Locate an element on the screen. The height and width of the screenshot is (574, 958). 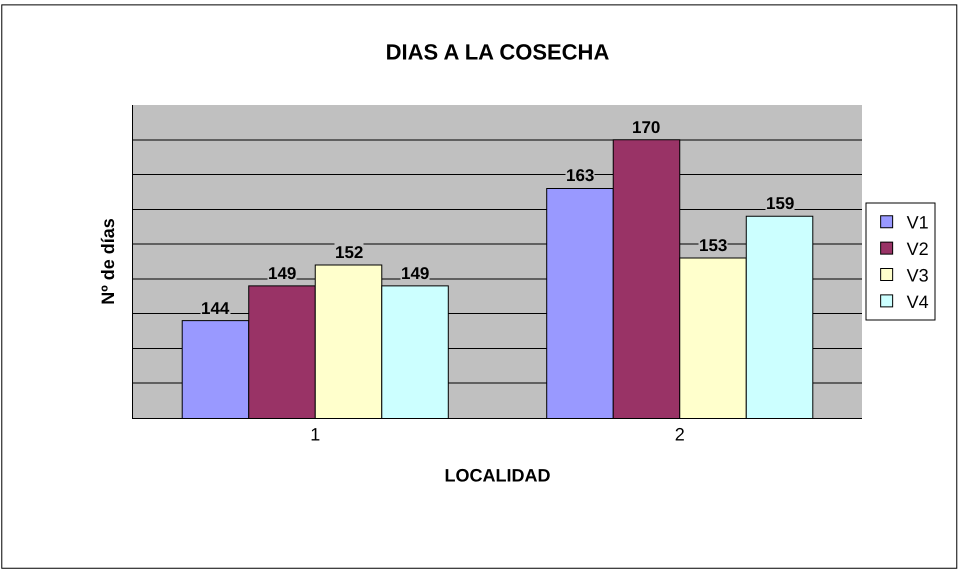
data-label: 163 is located at coordinates (580, 175).